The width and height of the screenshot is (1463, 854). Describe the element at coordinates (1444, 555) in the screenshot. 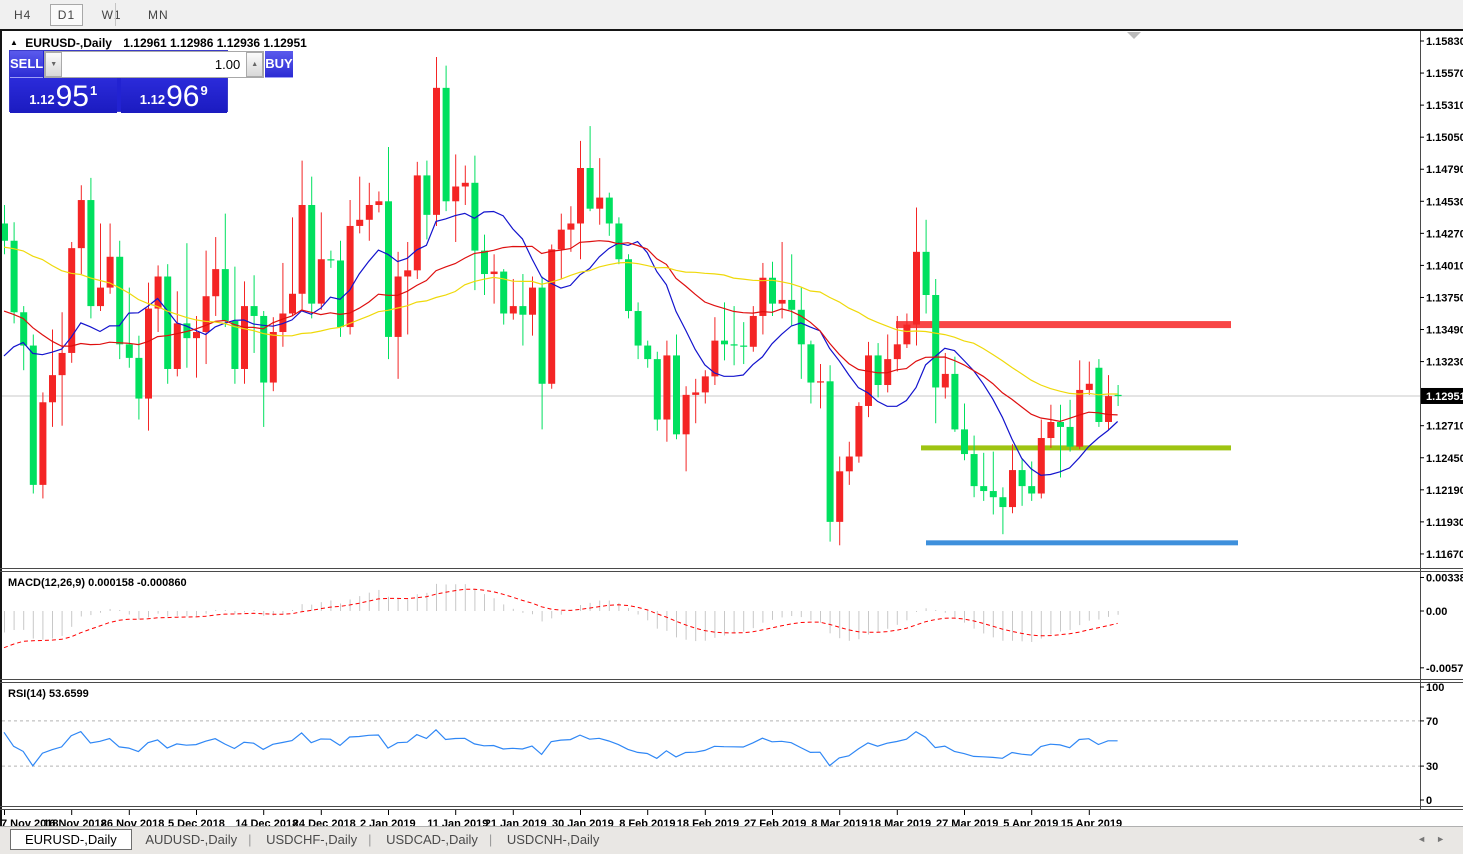

I see `price-tick-label: 1.11670` at that location.